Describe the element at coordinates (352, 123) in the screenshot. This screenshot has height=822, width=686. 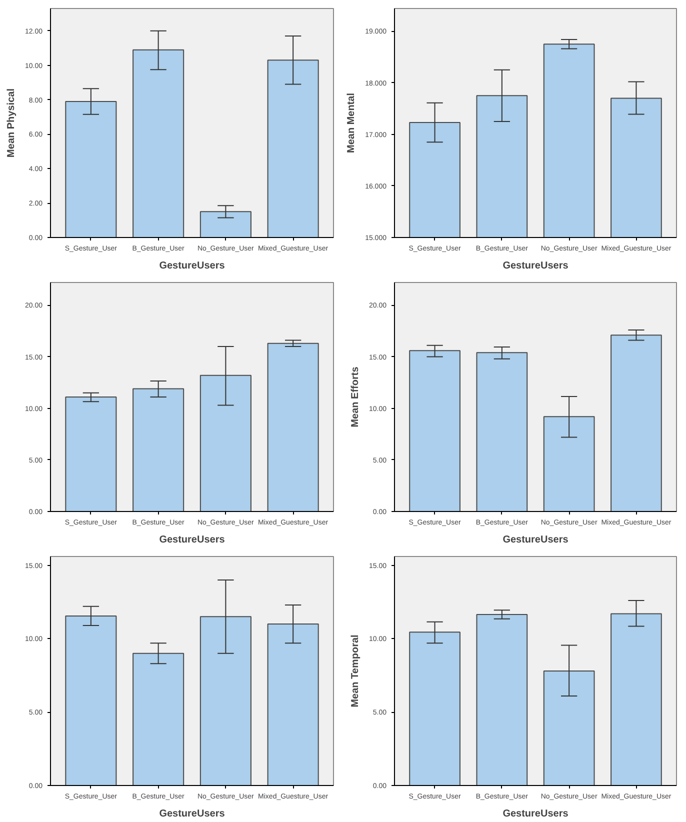
I see `y-axis-title: Mean Mental` at that location.